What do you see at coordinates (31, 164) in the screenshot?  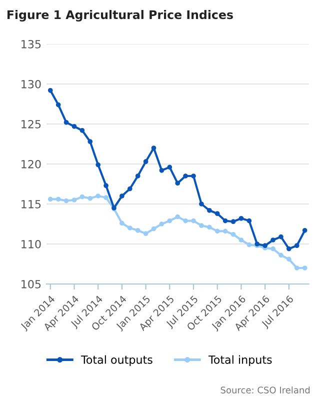 I see `y-tick-label: 120` at bounding box center [31, 164].